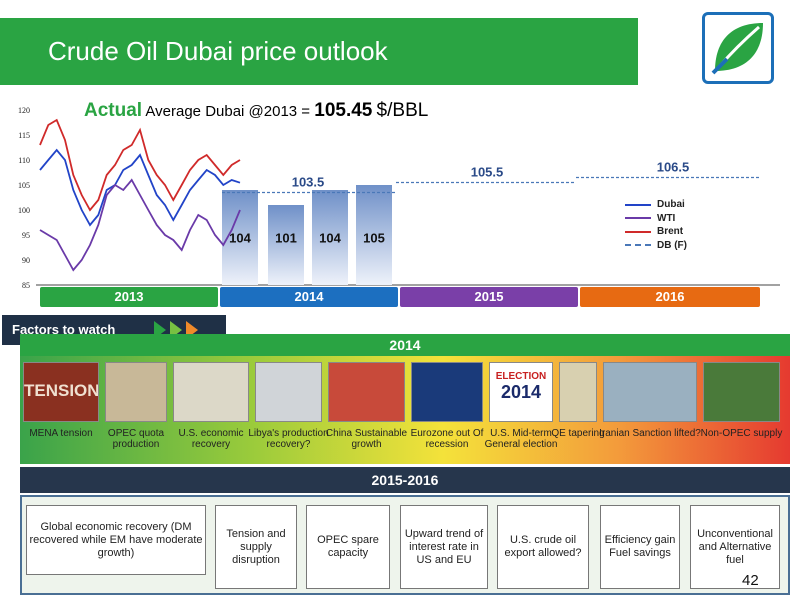  I want to click on y-tick-label: 115, so click(24, 135).